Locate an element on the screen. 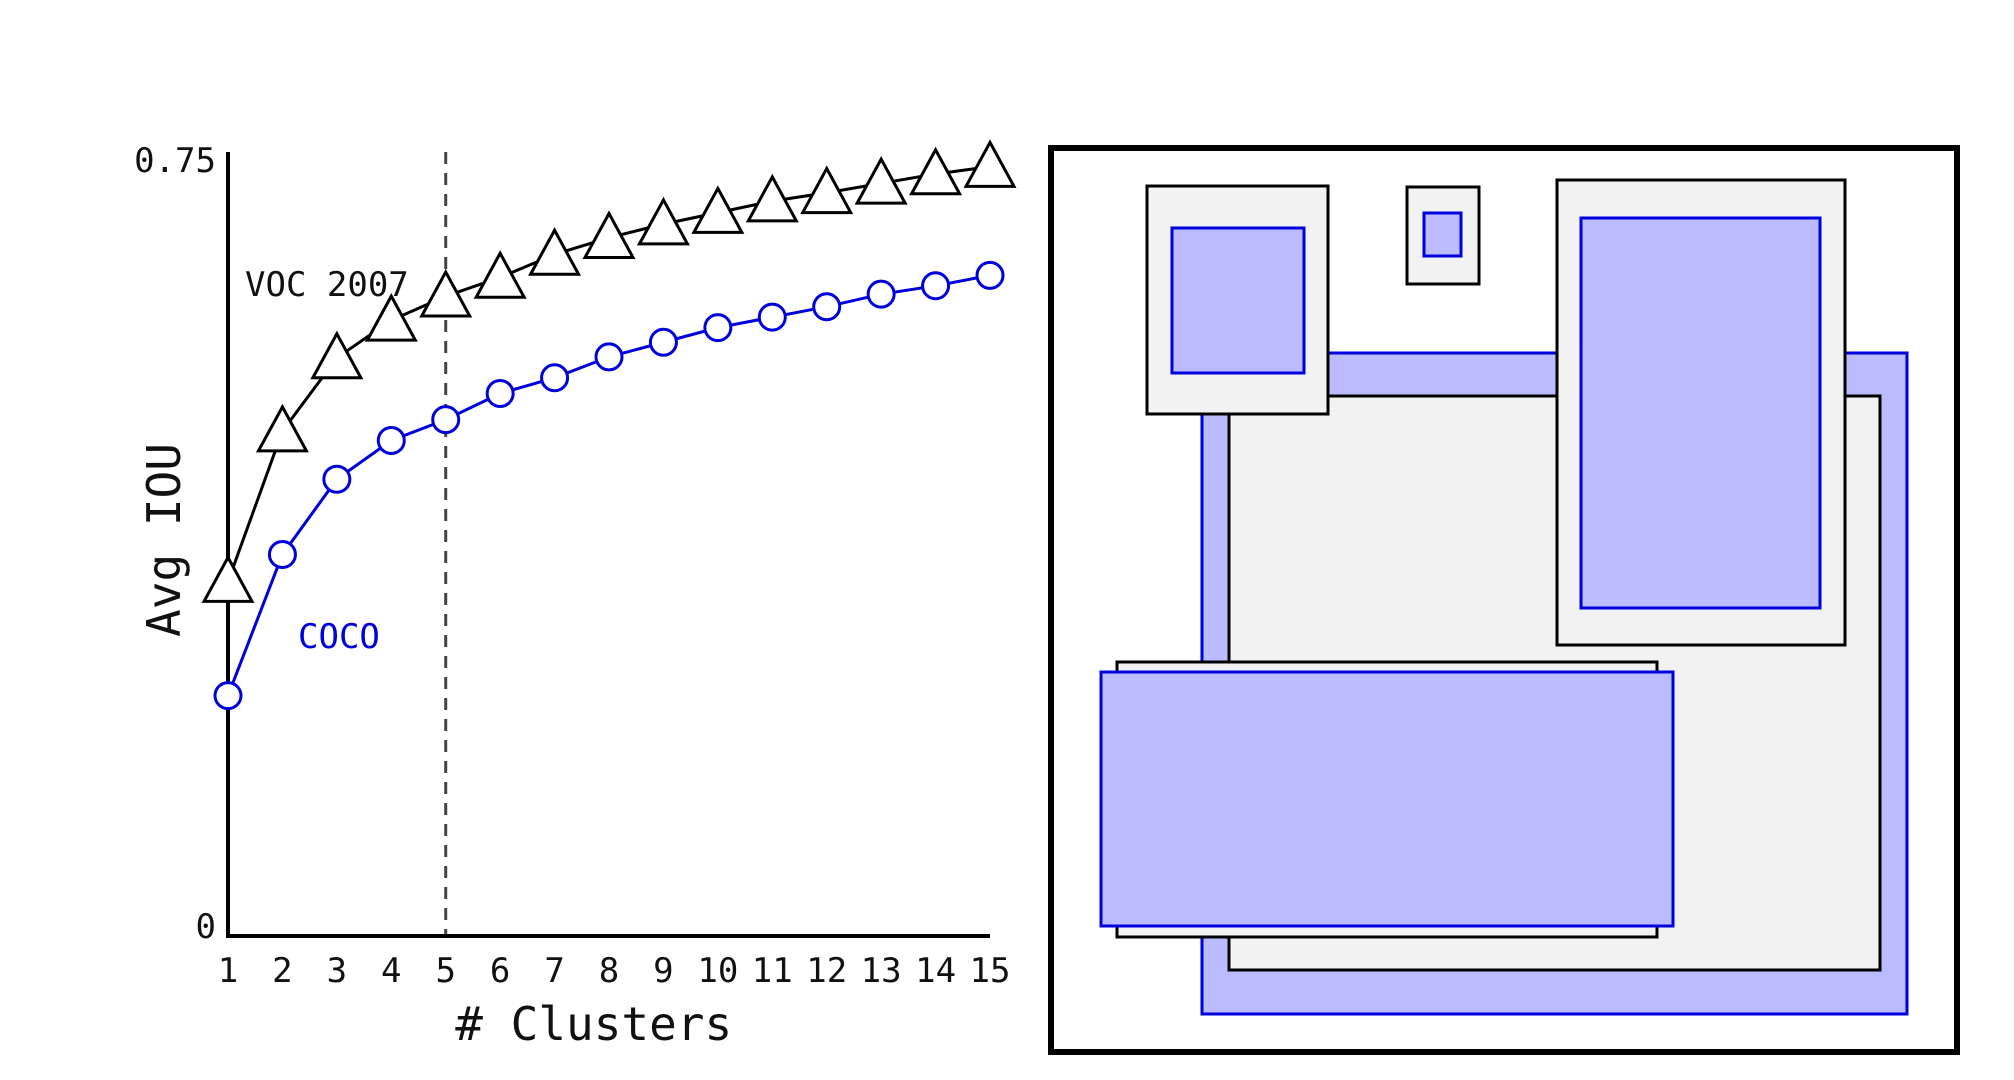 This screenshot has height=1080, width=2014. x-tick-label: 14 is located at coordinates (935, 971).